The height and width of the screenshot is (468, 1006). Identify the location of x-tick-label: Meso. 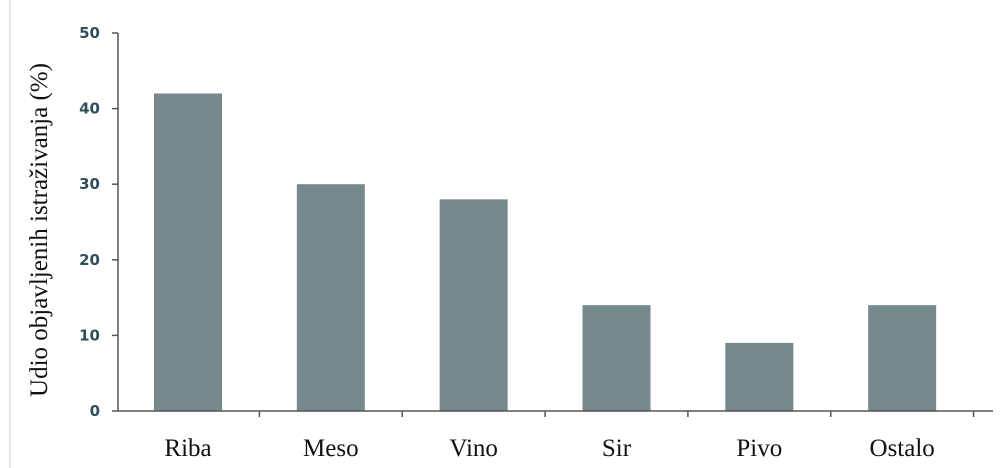
(331, 448).